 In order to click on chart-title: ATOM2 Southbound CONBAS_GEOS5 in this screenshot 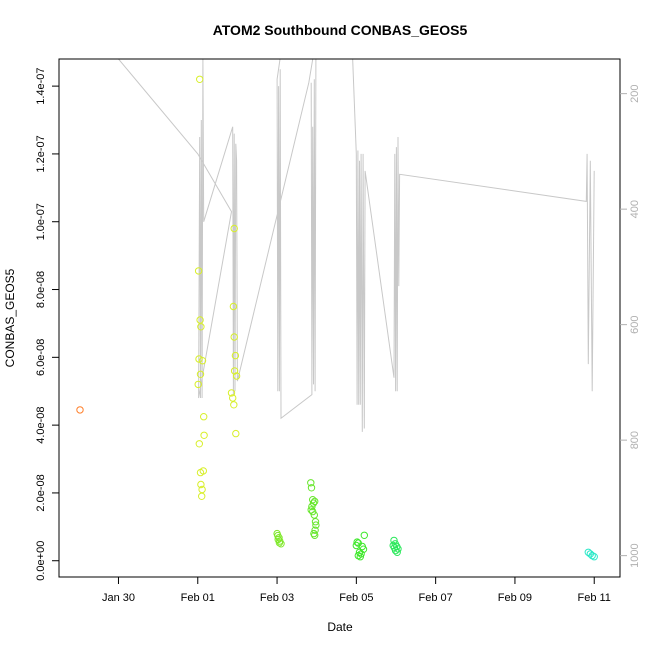, I will do `click(340, 30)`.